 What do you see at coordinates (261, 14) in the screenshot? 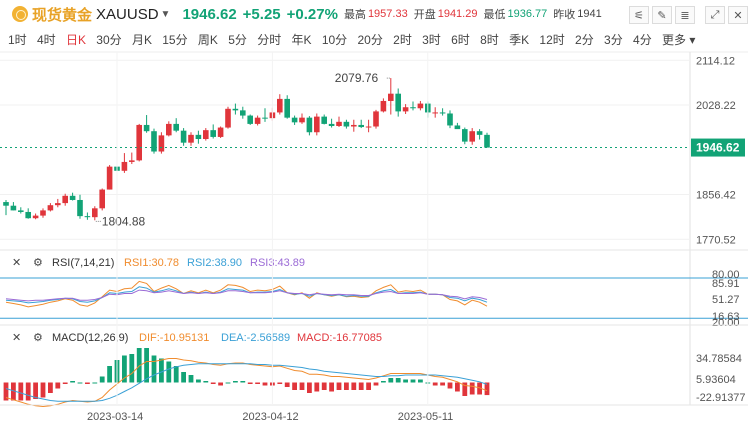
I see `price-change: +5.25` at bounding box center [261, 14].